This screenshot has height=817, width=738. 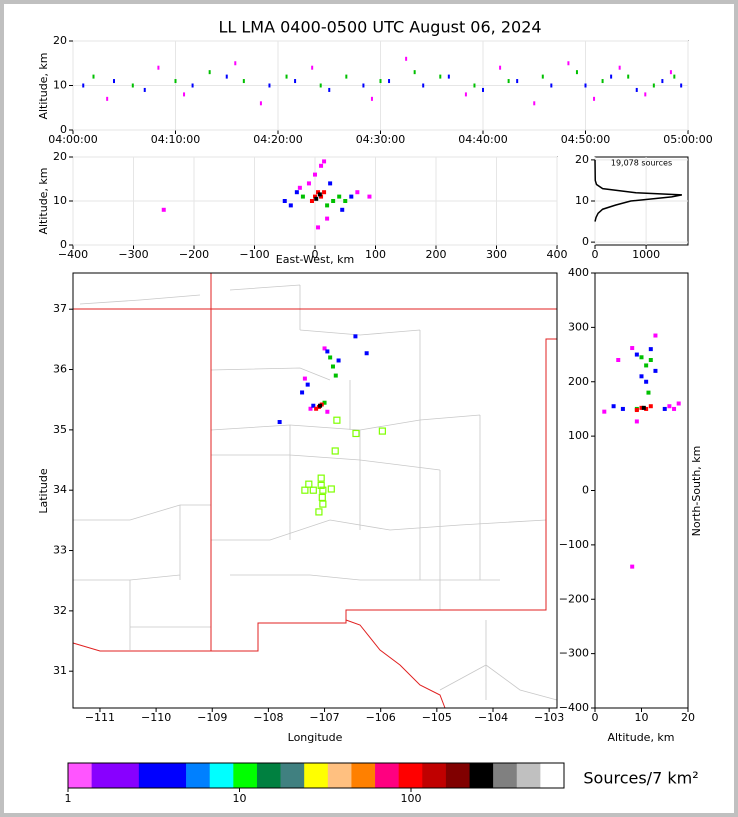 I want to click on x-tick-label: 0, so click(x=315, y=254).